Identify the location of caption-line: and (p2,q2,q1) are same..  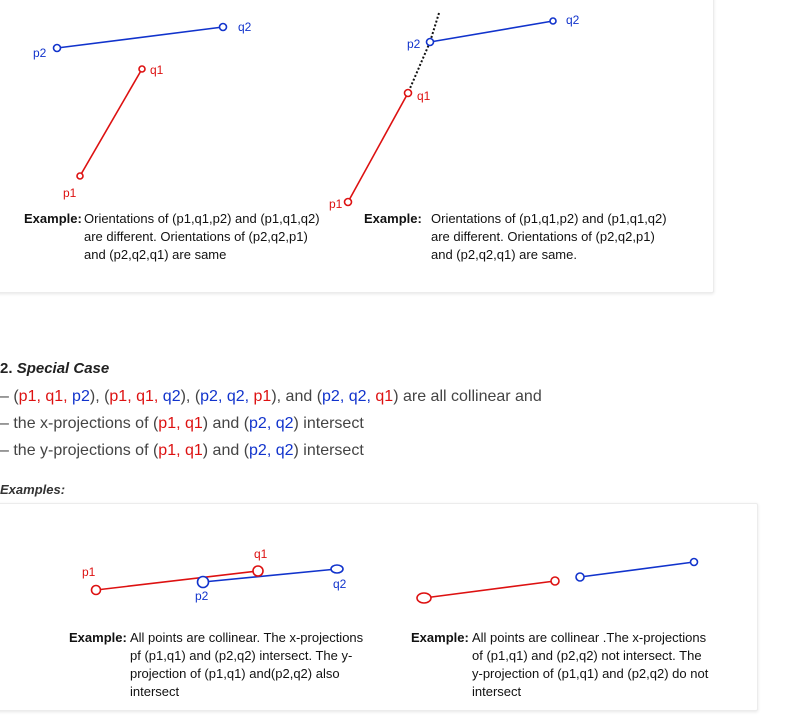
(504, 254).